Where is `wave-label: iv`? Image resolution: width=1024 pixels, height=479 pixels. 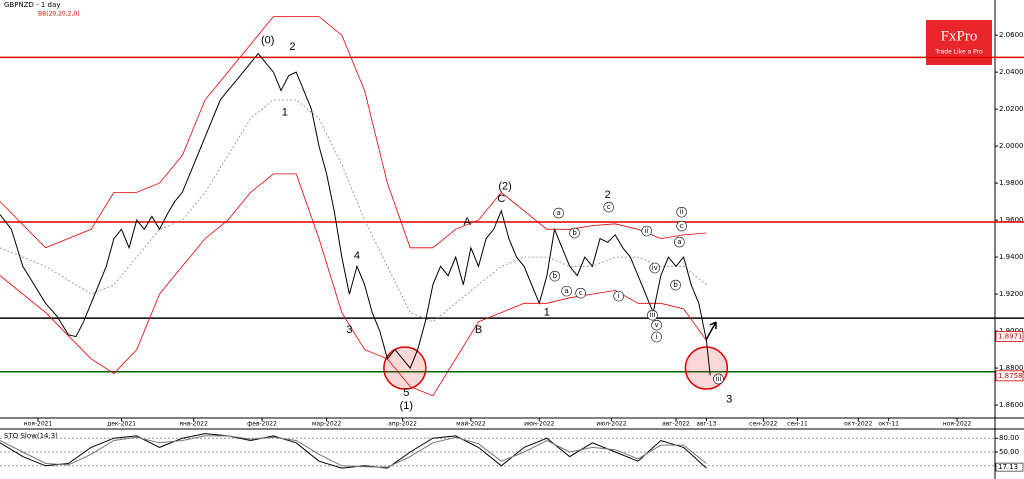
wave-label: iv is located at coordinates (655, 268).